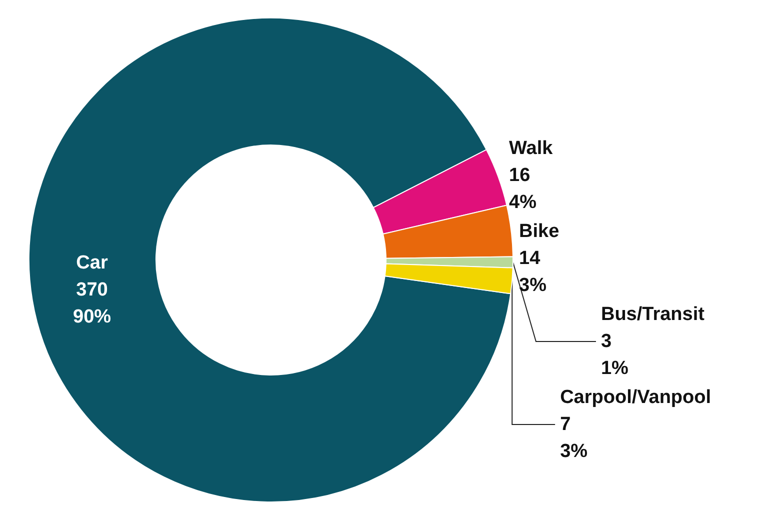 This screenshot has width=781, height=511. What do you see at coordinates (539, 231) in the screenshot?
I see `slice-label: Bike` at bounding box center [539, 231].